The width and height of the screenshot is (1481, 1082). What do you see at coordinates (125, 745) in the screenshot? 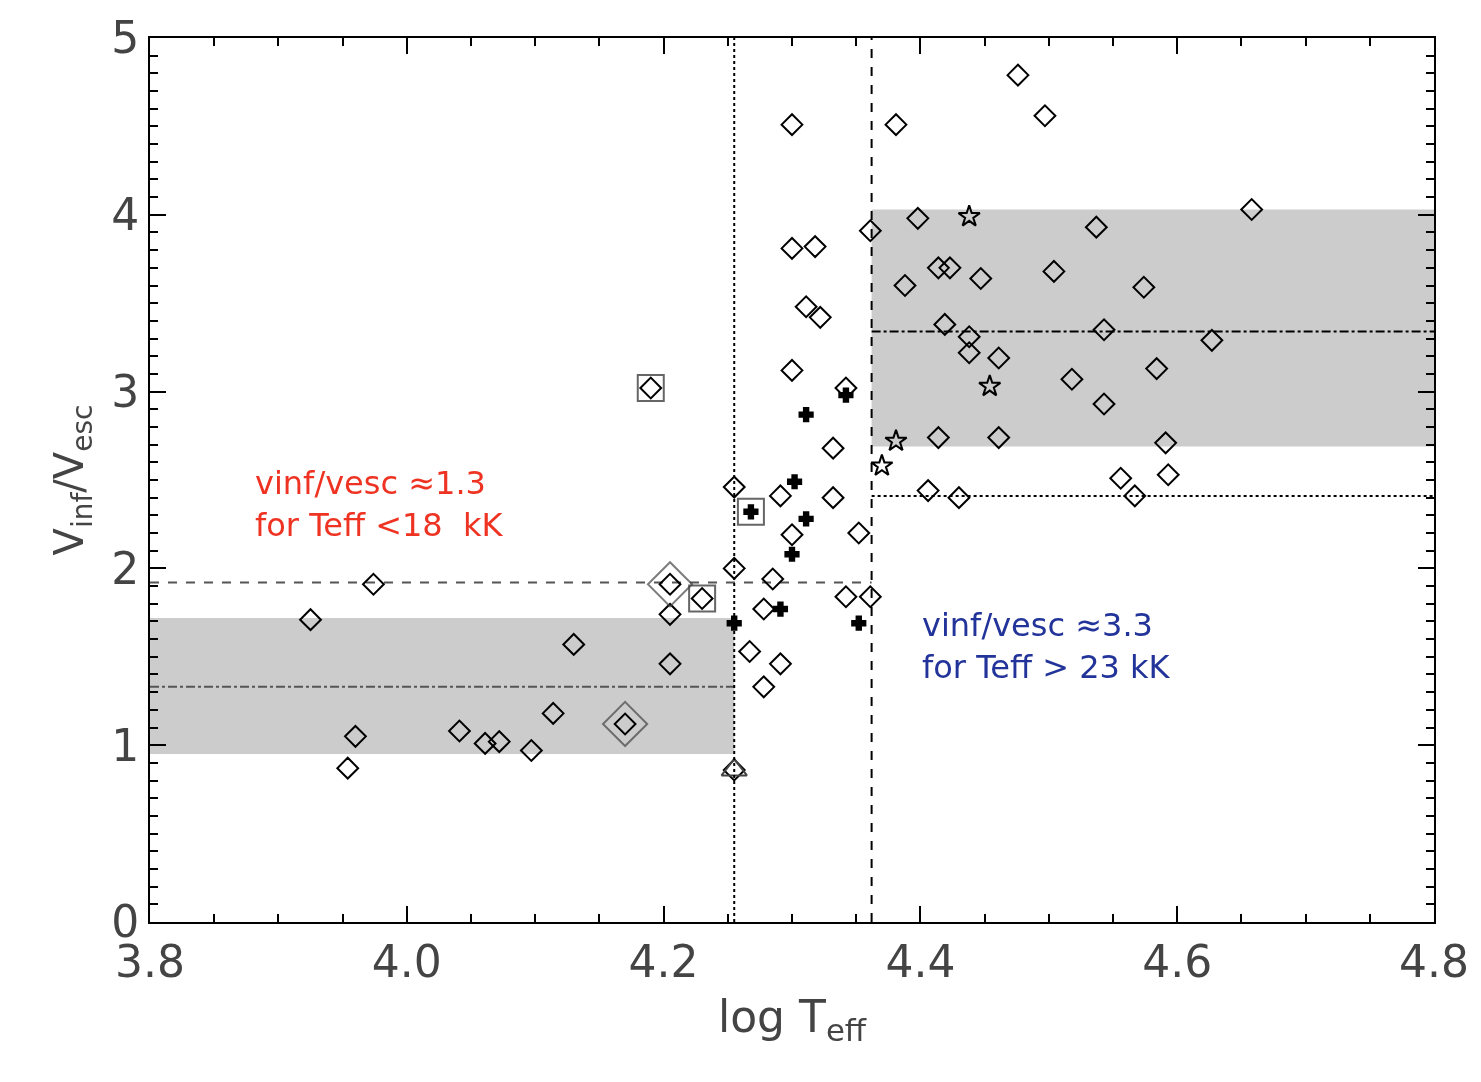
I see `y-tick-label: 1` at bounding box center [125, 745].